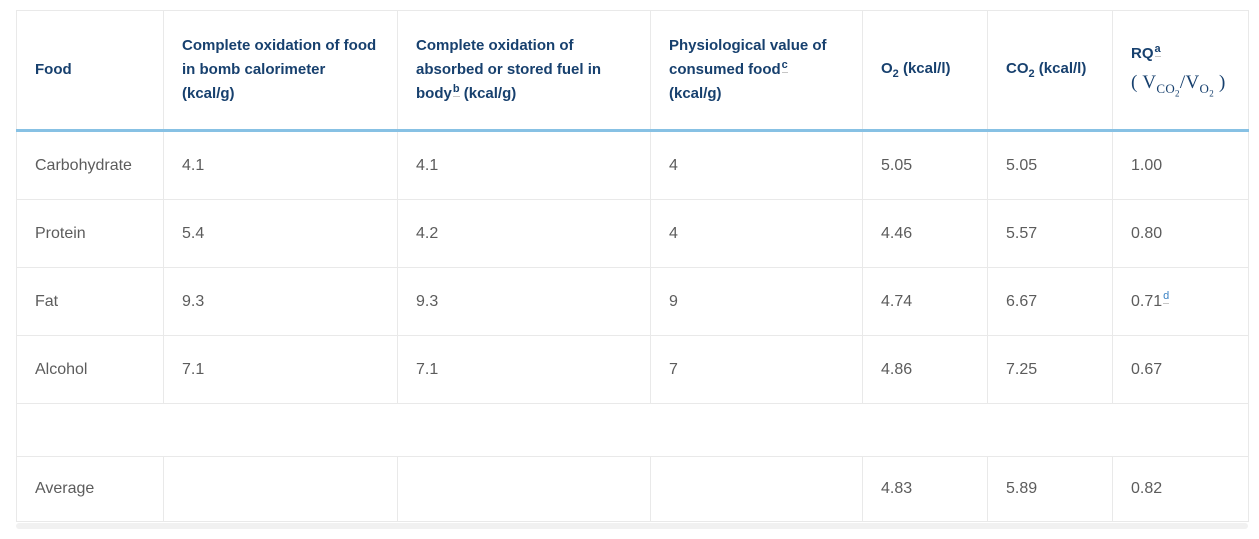 The image size is (1259, 539). I want to click on column-header-rq: RQa ( VCO2/VO2 ), so click(1180, 71).